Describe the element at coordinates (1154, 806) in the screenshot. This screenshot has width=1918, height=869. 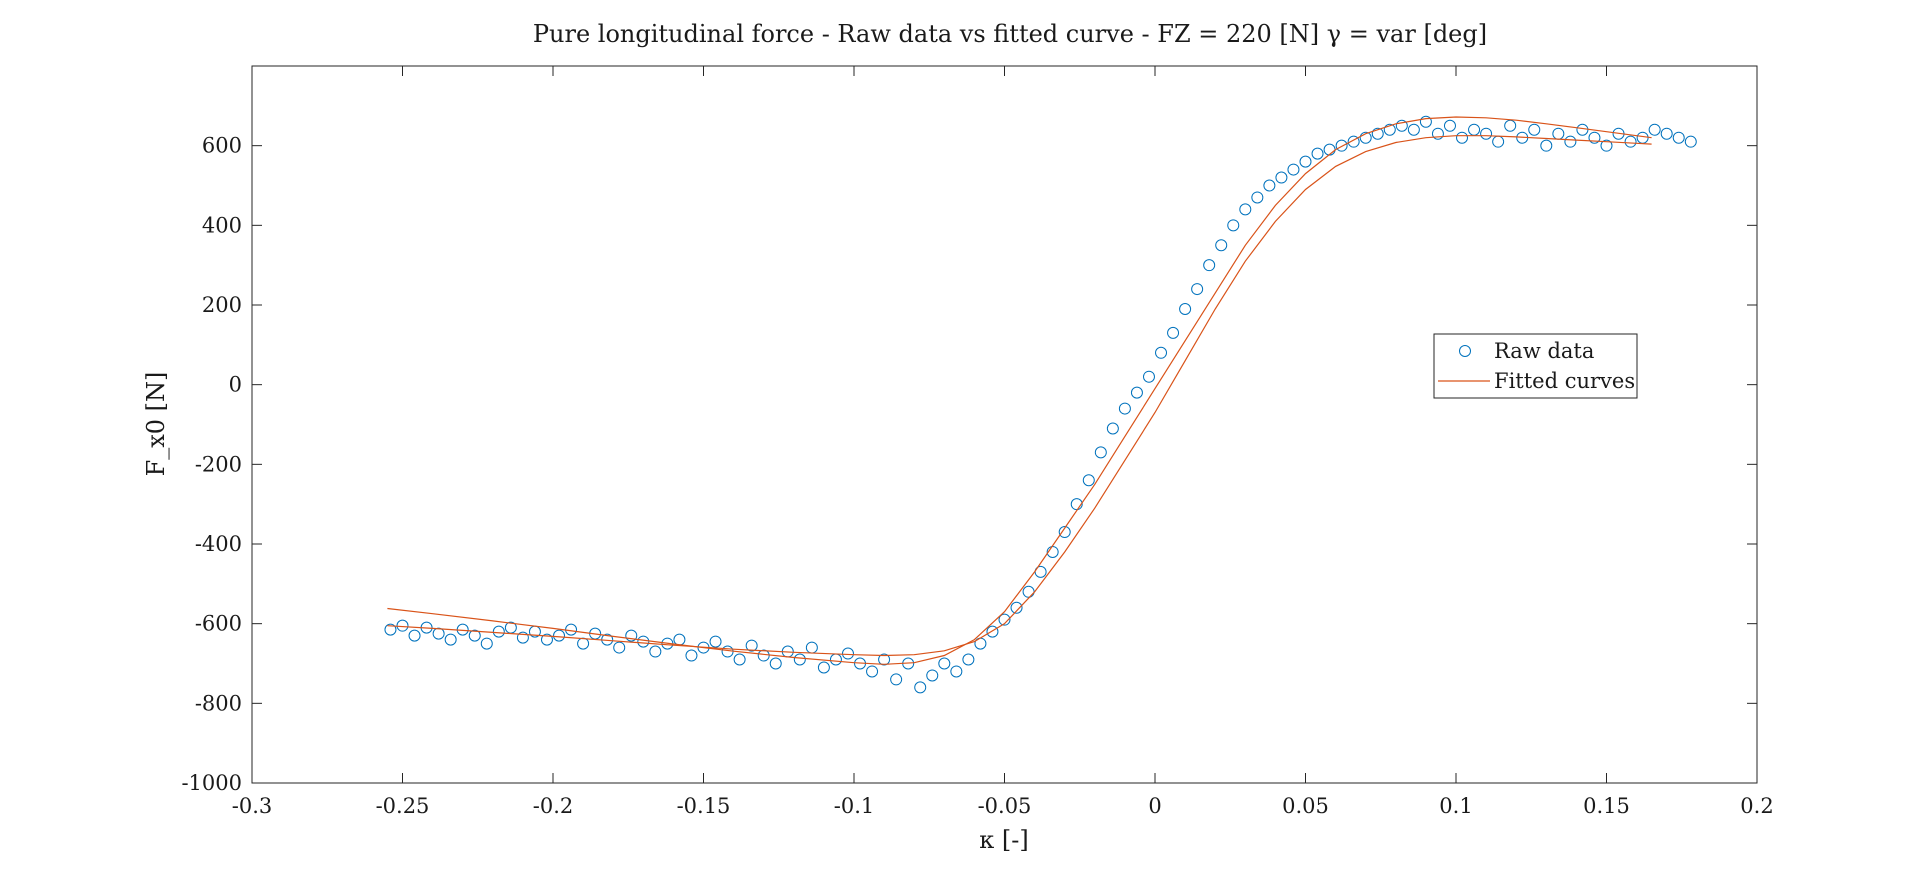
I see `x-tick-label: 0` at that location.